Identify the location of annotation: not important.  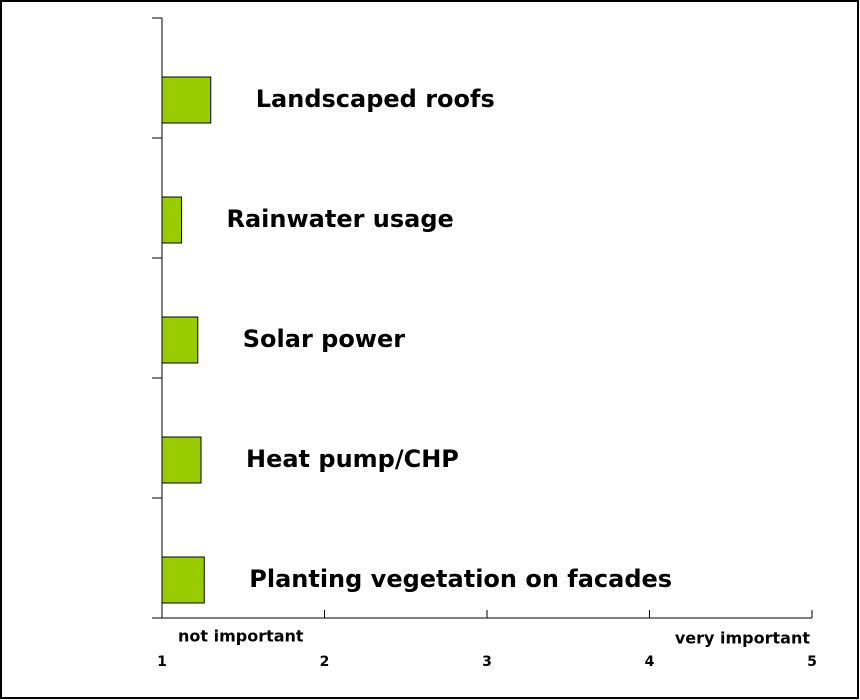
(241, 636).